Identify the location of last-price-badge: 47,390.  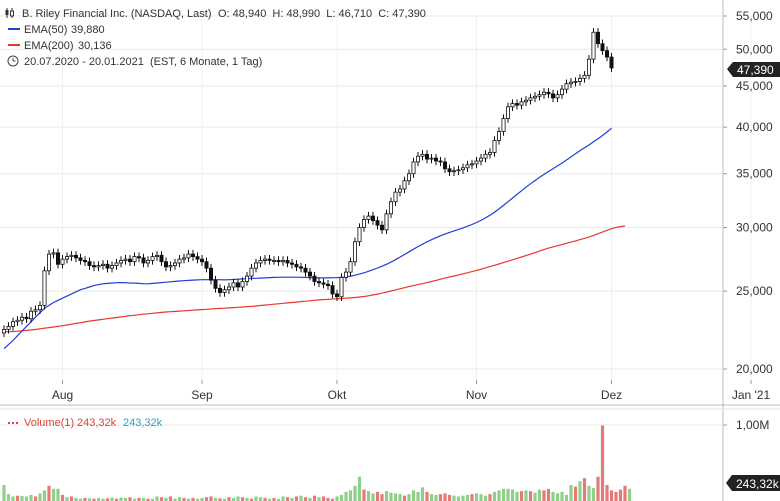
(753, 69).